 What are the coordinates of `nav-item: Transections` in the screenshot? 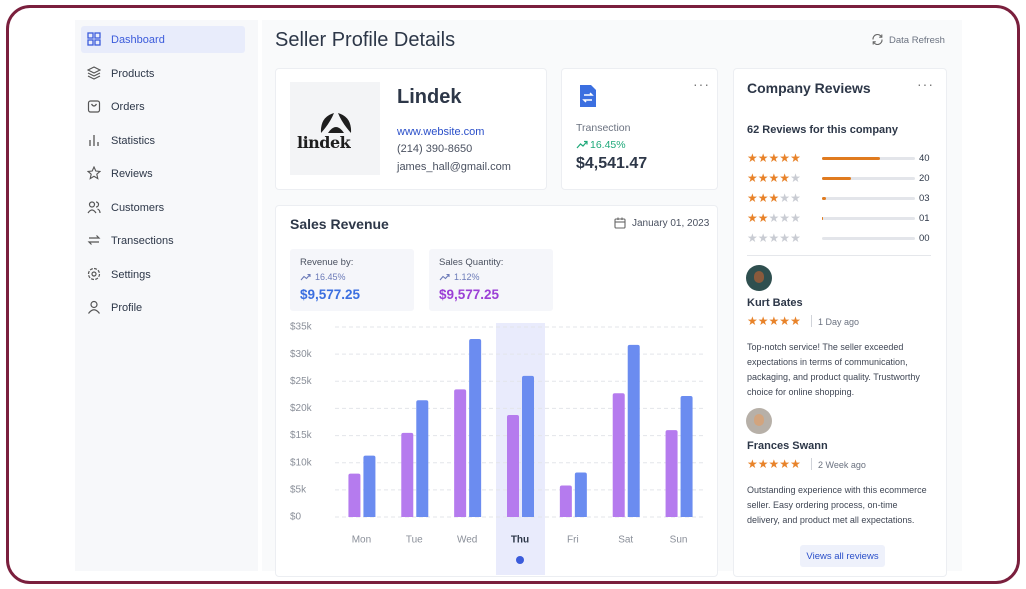 It's located at (163, 240).